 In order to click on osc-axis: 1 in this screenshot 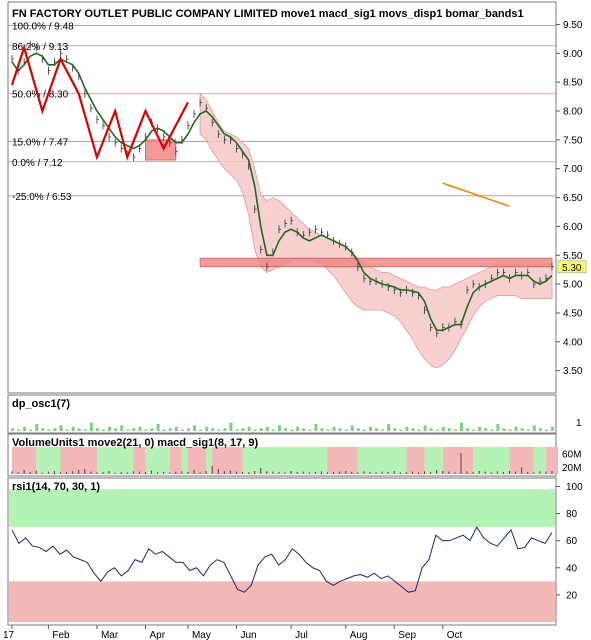, I will do `click(579, 423)`.